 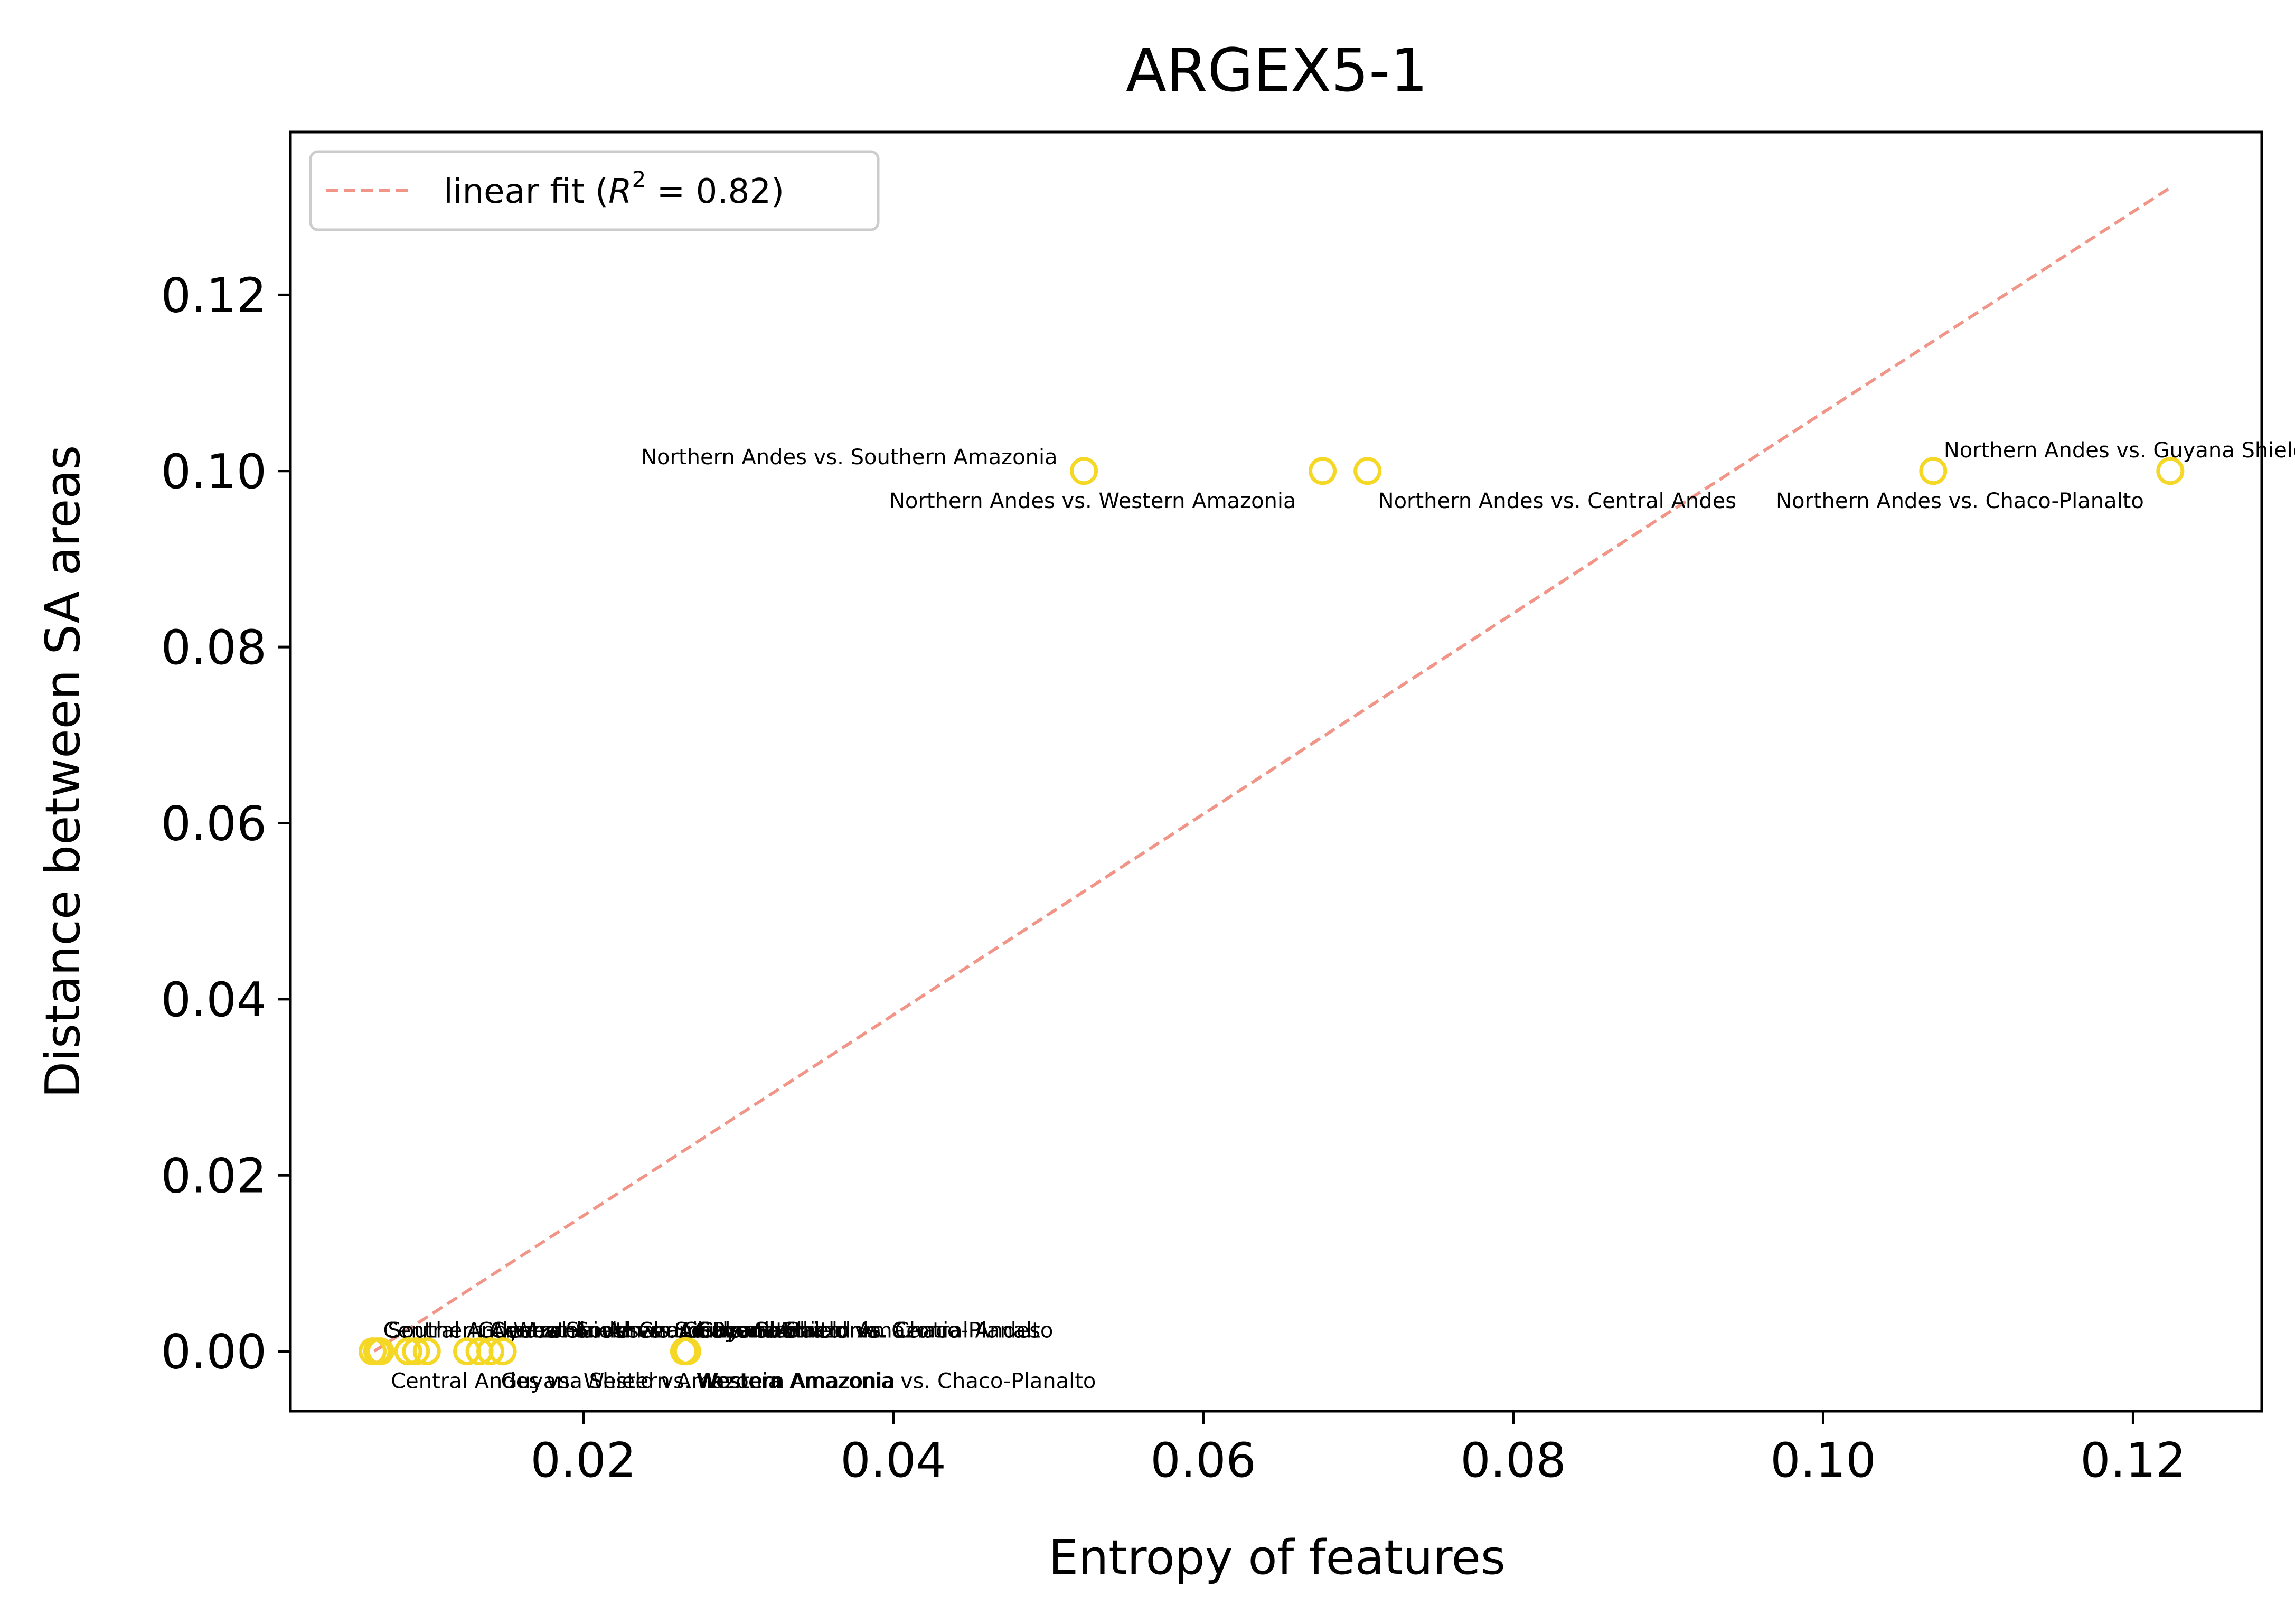 I want to click on x-tick-label: 0.12, so click(x=2133, y=1460).